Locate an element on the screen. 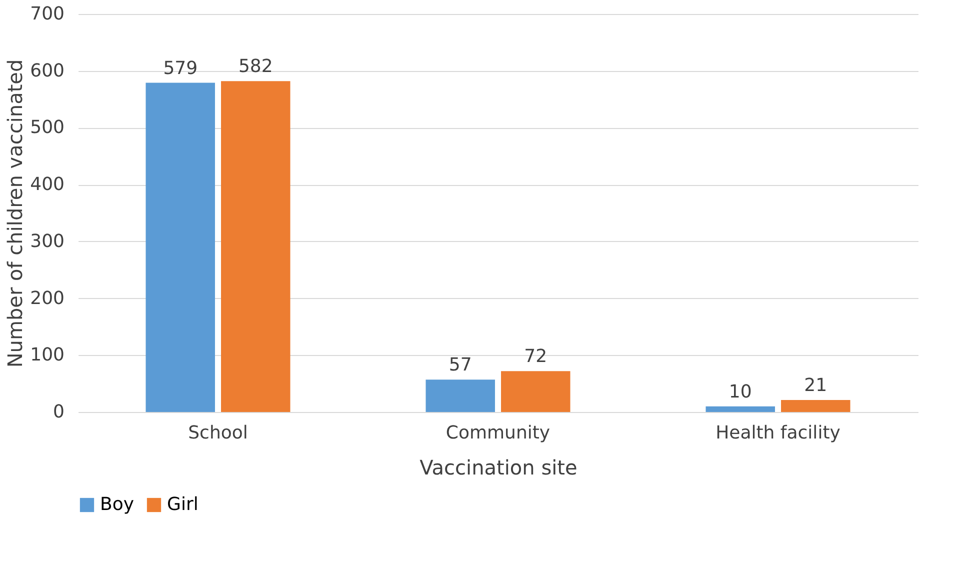 The width and height of the screenshot is (954, 588). y-tick-label: 600 is located at coordinates (47, 71).